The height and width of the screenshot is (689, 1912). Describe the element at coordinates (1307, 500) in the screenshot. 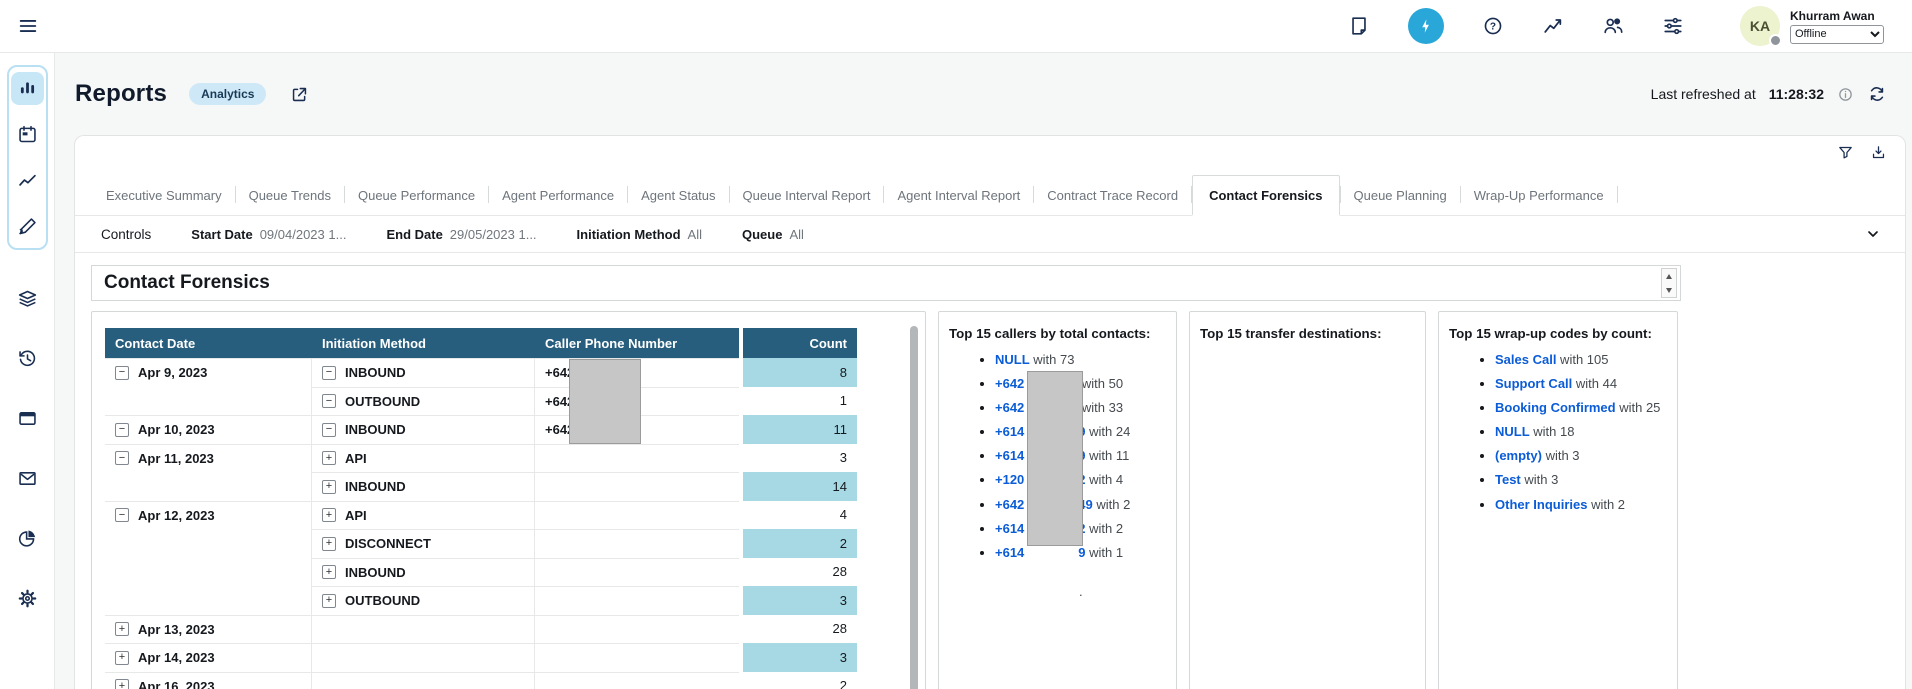

I see `panel-transfer-destinations: Top 15 transfer destinations:` at that location.